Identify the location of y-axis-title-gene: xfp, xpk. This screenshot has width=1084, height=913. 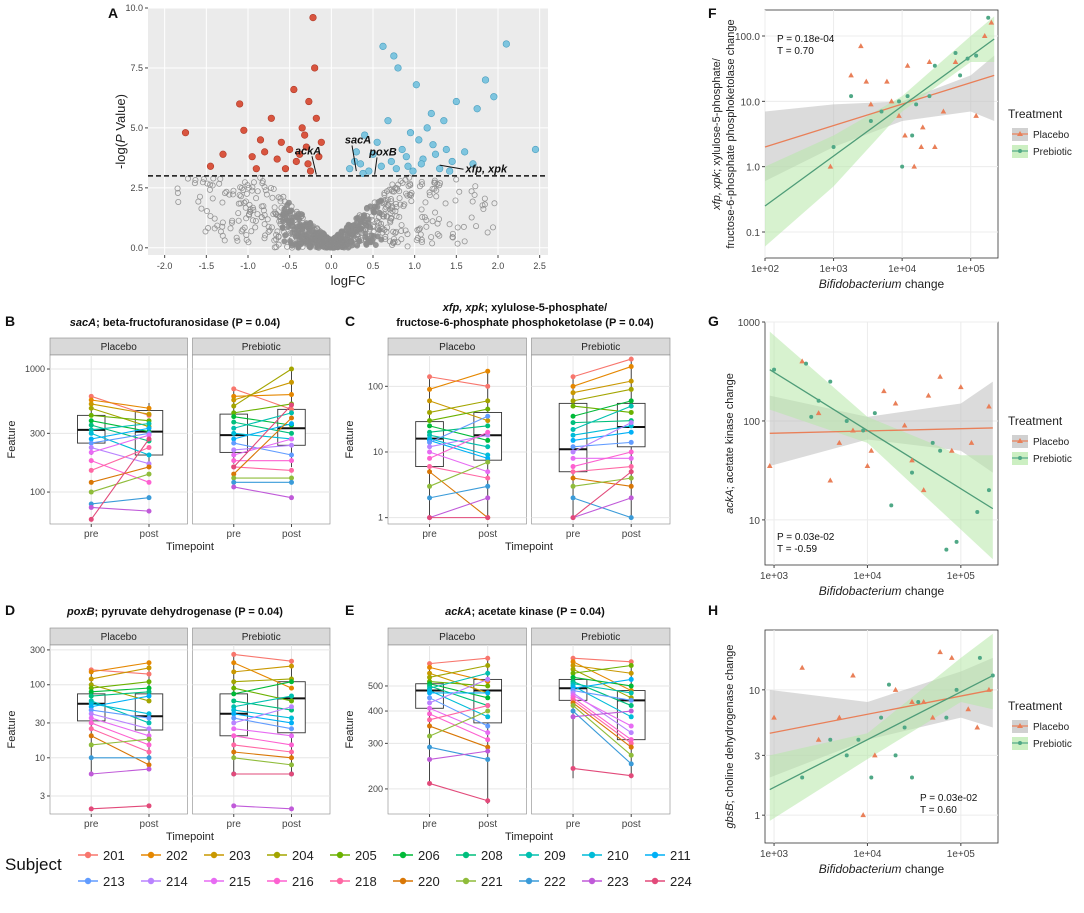
(717, 190).